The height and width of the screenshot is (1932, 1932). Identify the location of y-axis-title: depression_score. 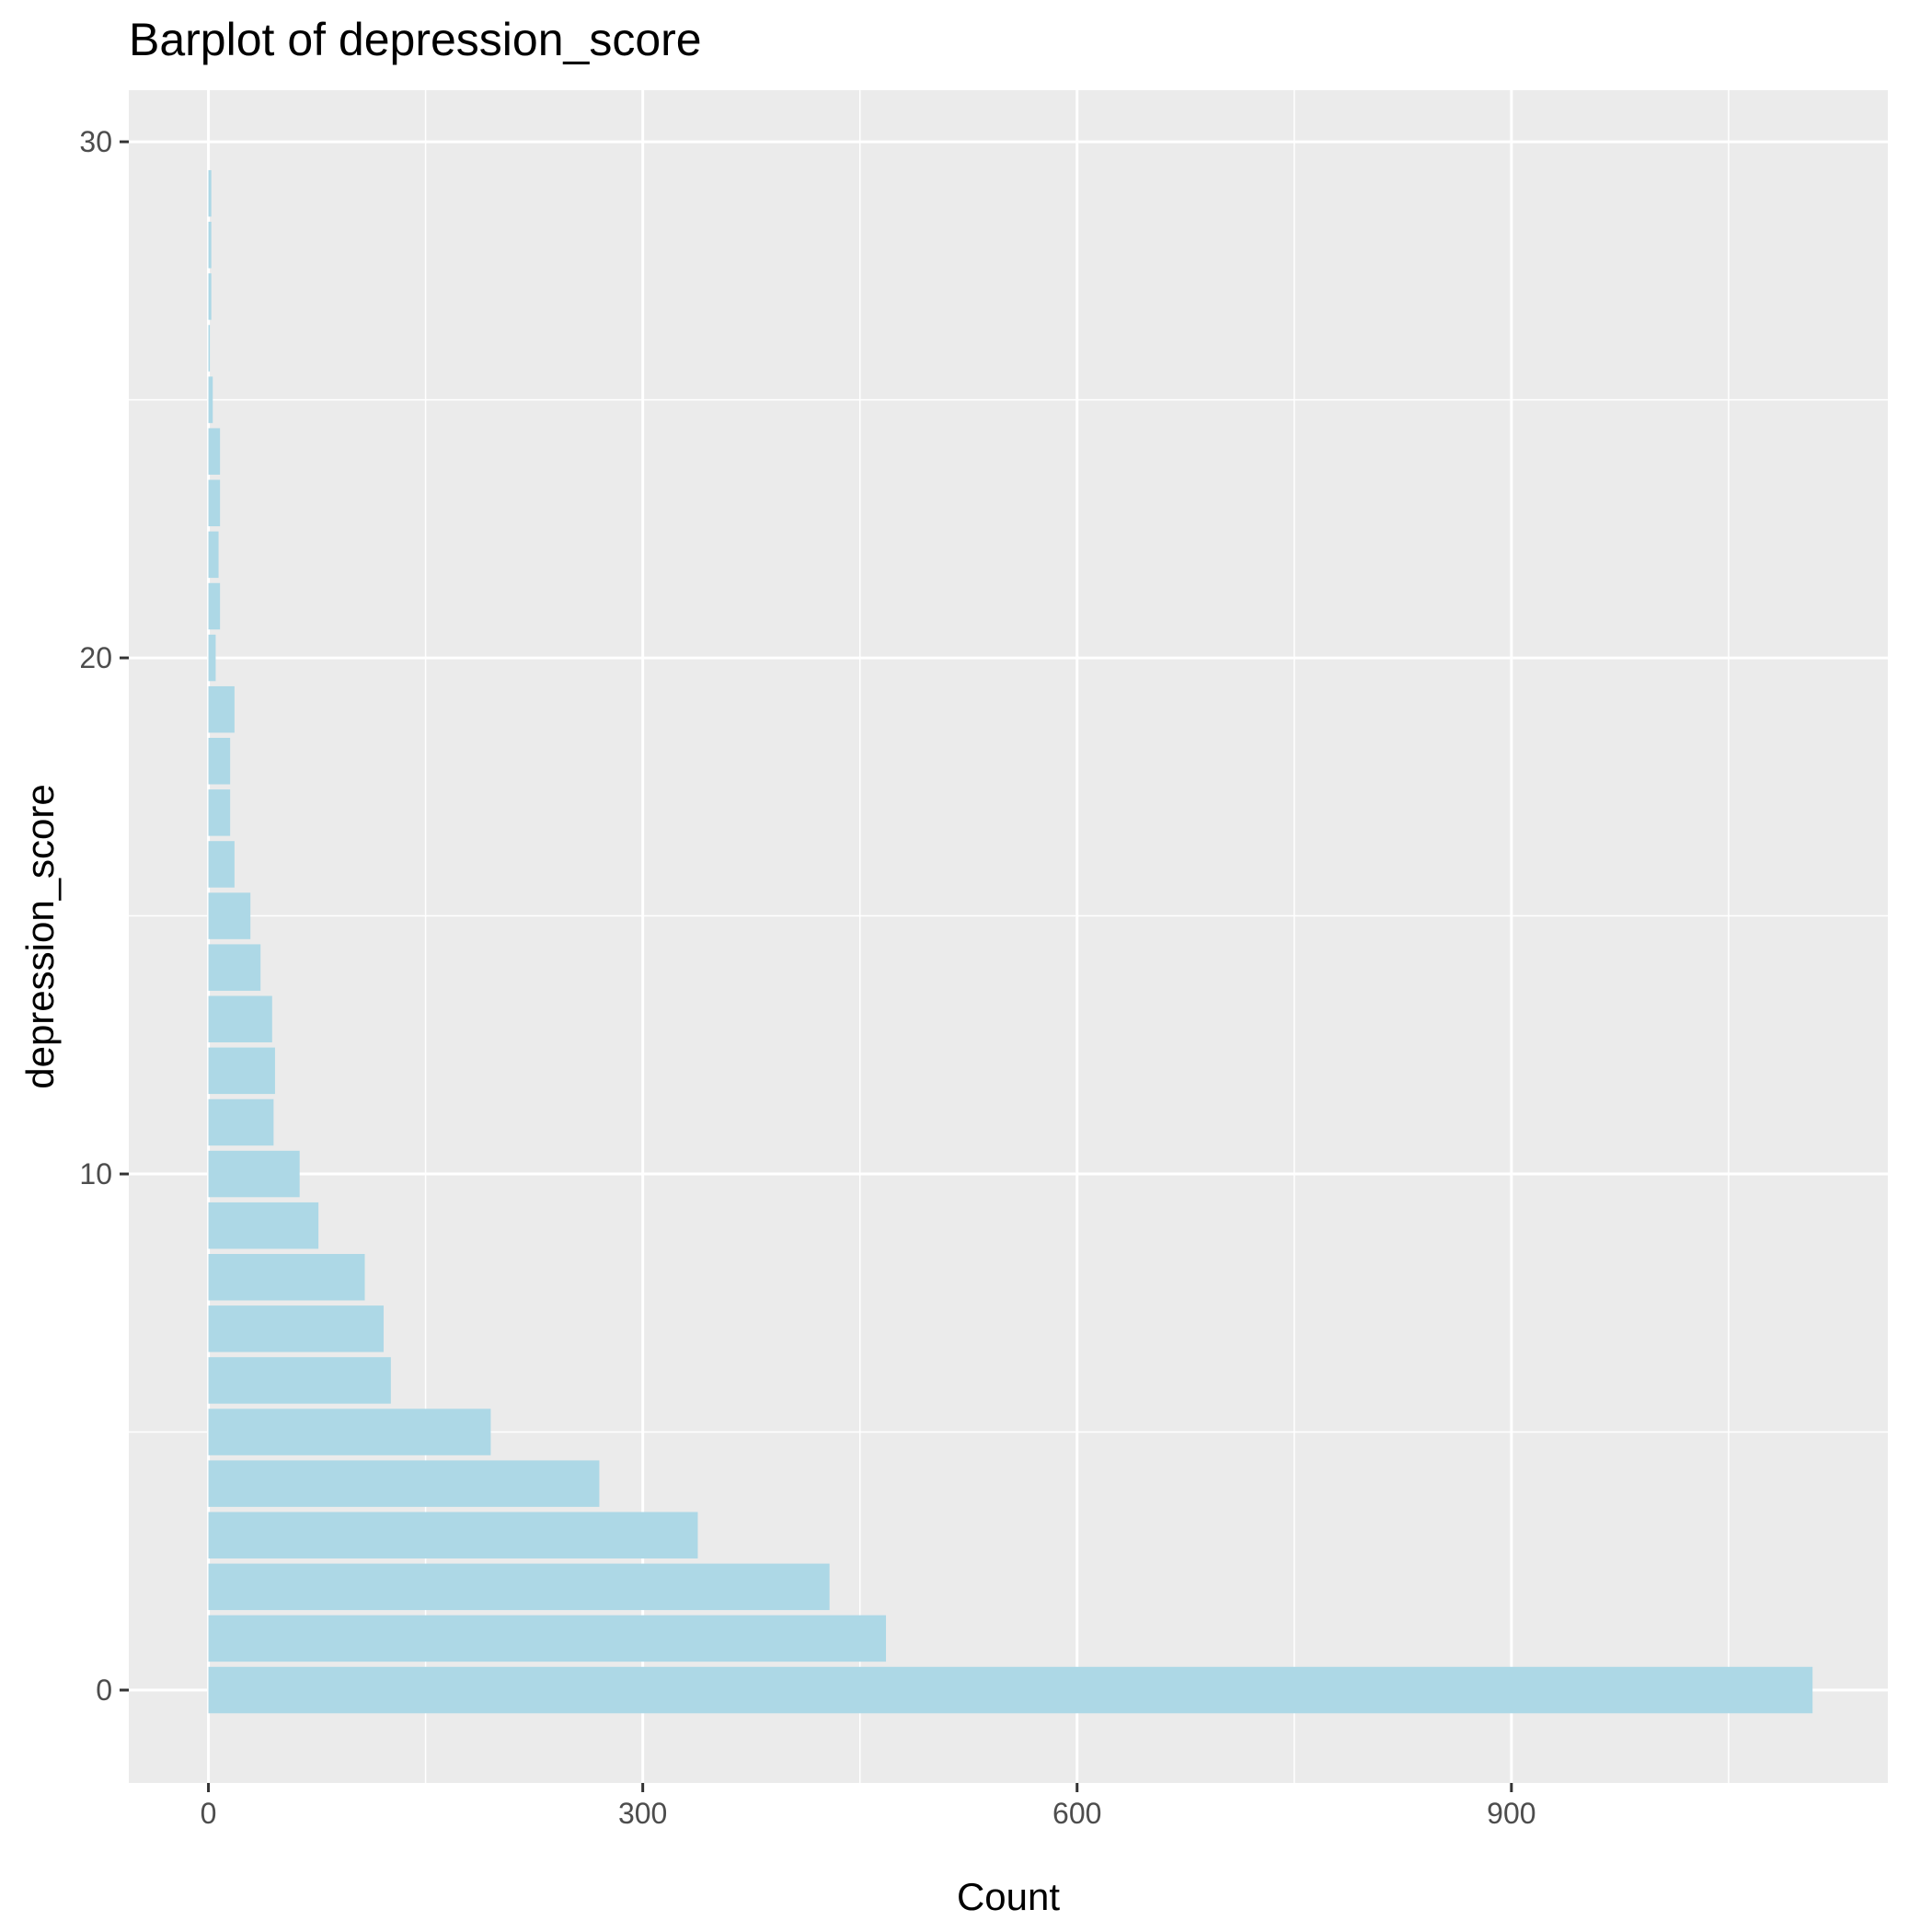
(40, 936).